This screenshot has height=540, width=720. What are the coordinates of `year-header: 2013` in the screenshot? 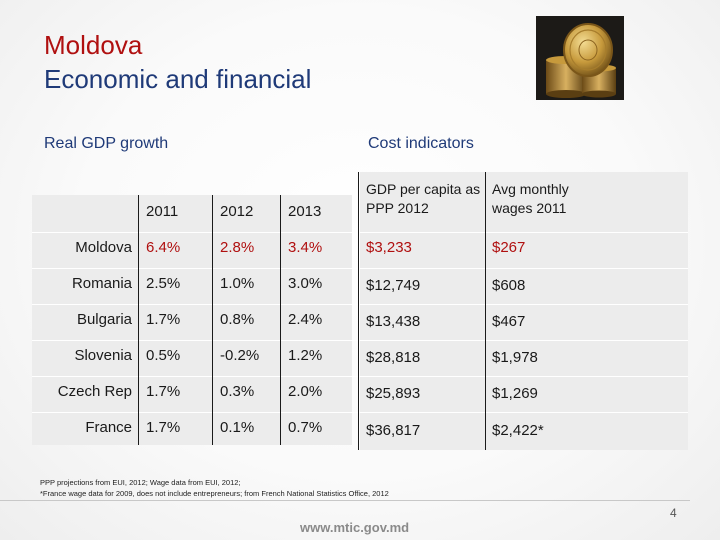 It's located at (305, 211).